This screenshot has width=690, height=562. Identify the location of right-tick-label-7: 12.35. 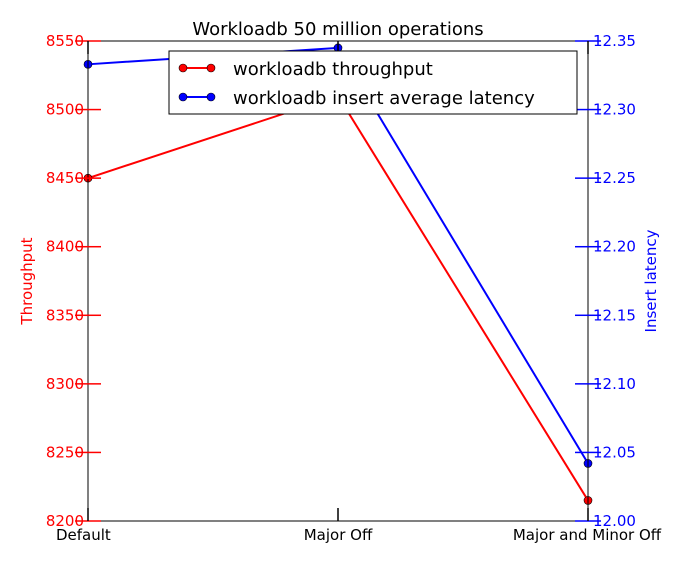
(614, 41).